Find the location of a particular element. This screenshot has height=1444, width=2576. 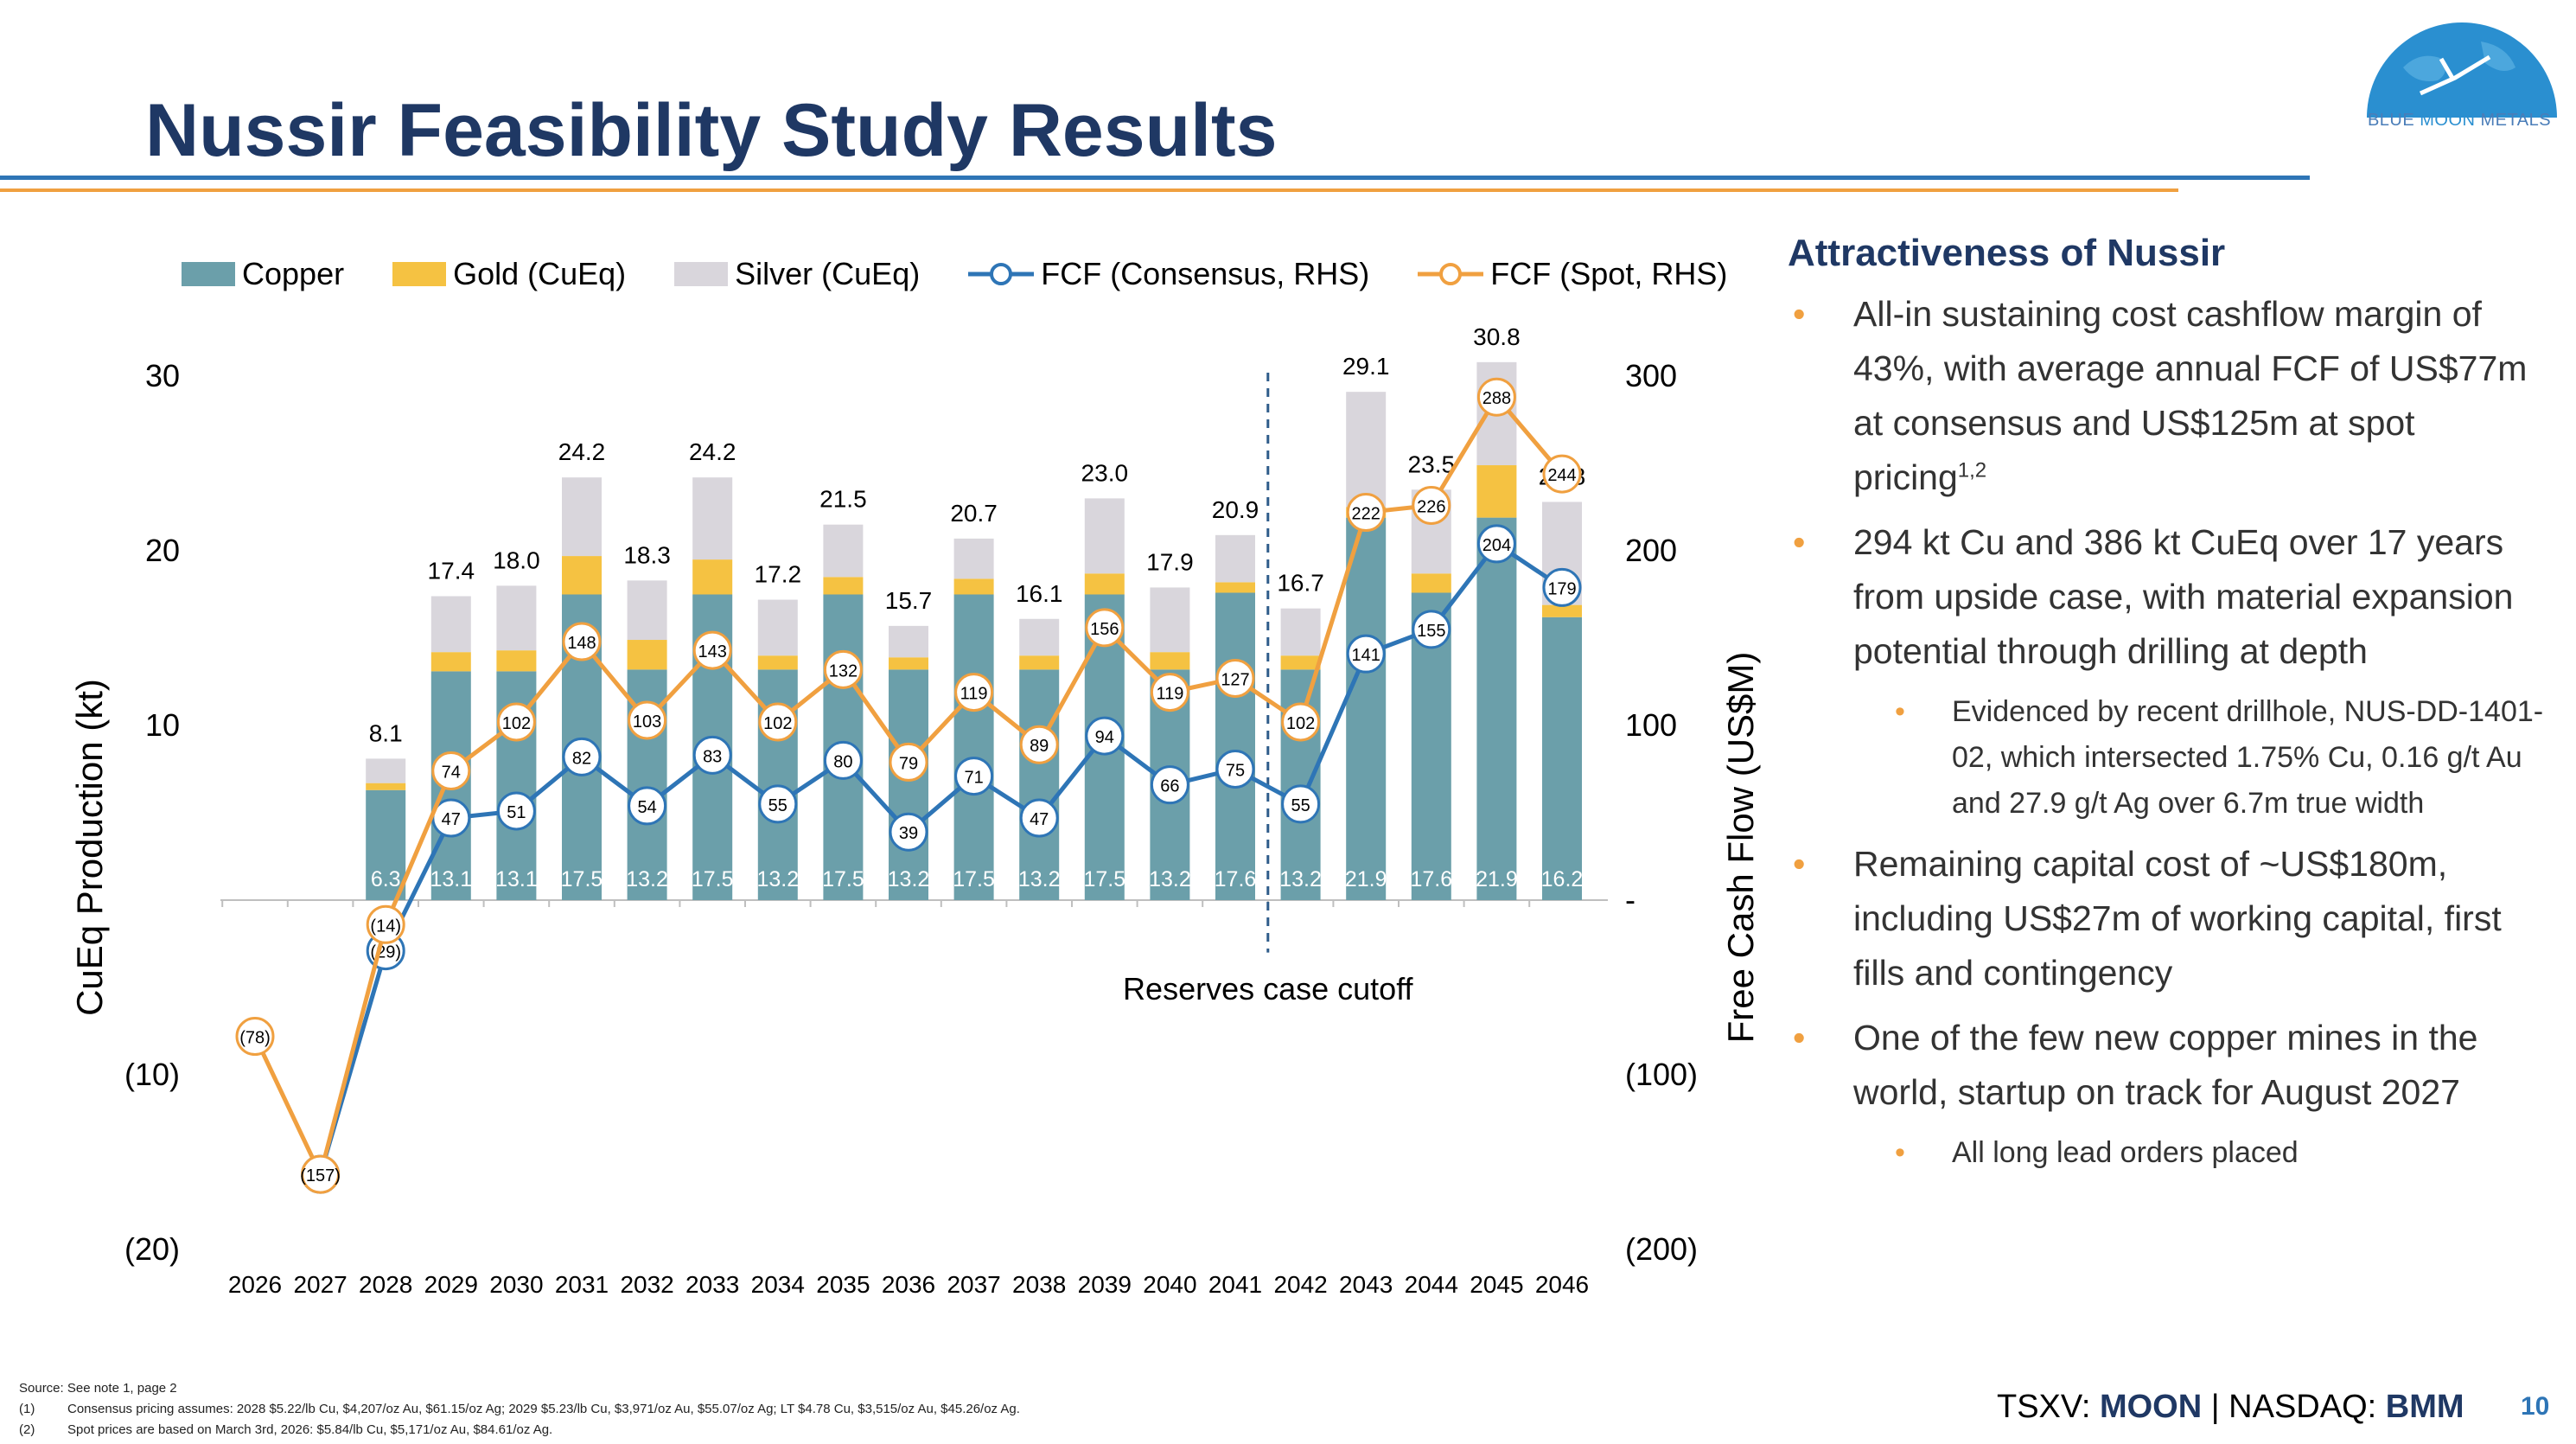

x-tick-label: 2037 is located at coordinates (973, 1284).